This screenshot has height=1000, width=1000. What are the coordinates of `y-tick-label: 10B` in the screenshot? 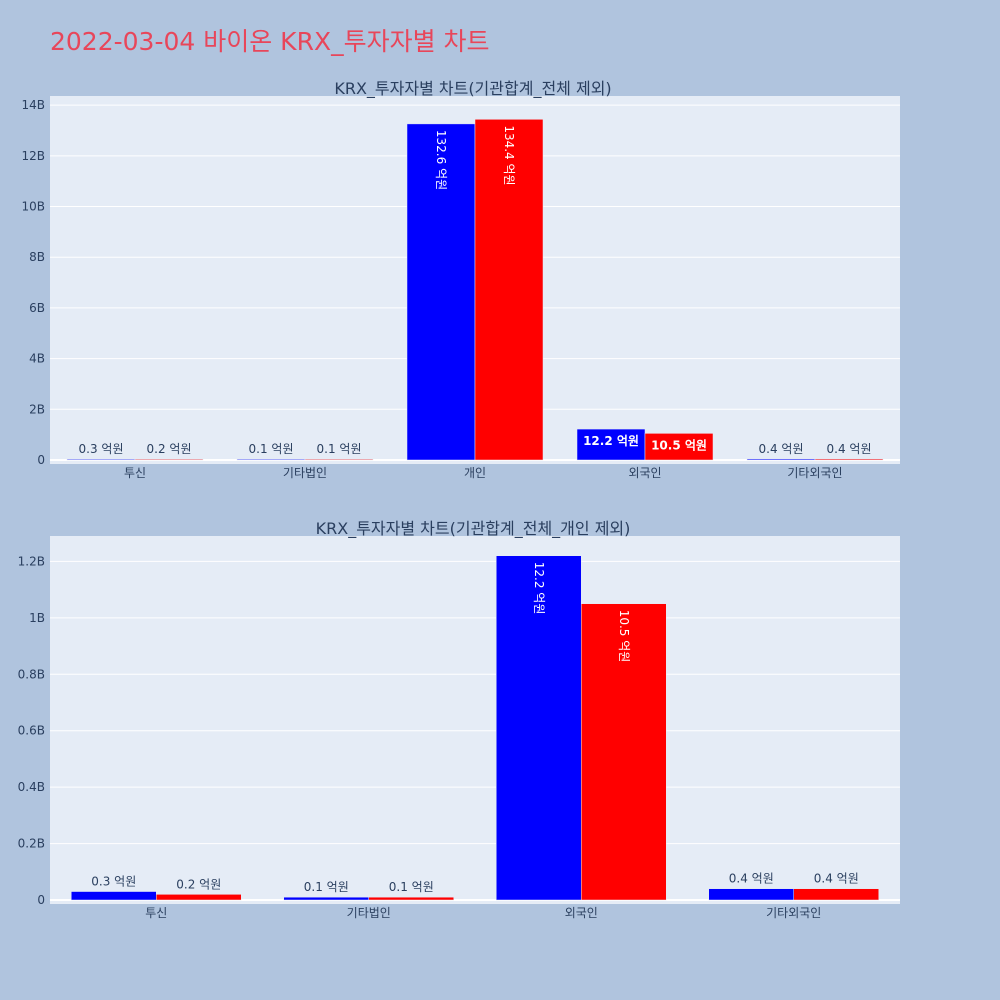 It's located at (33, 207).